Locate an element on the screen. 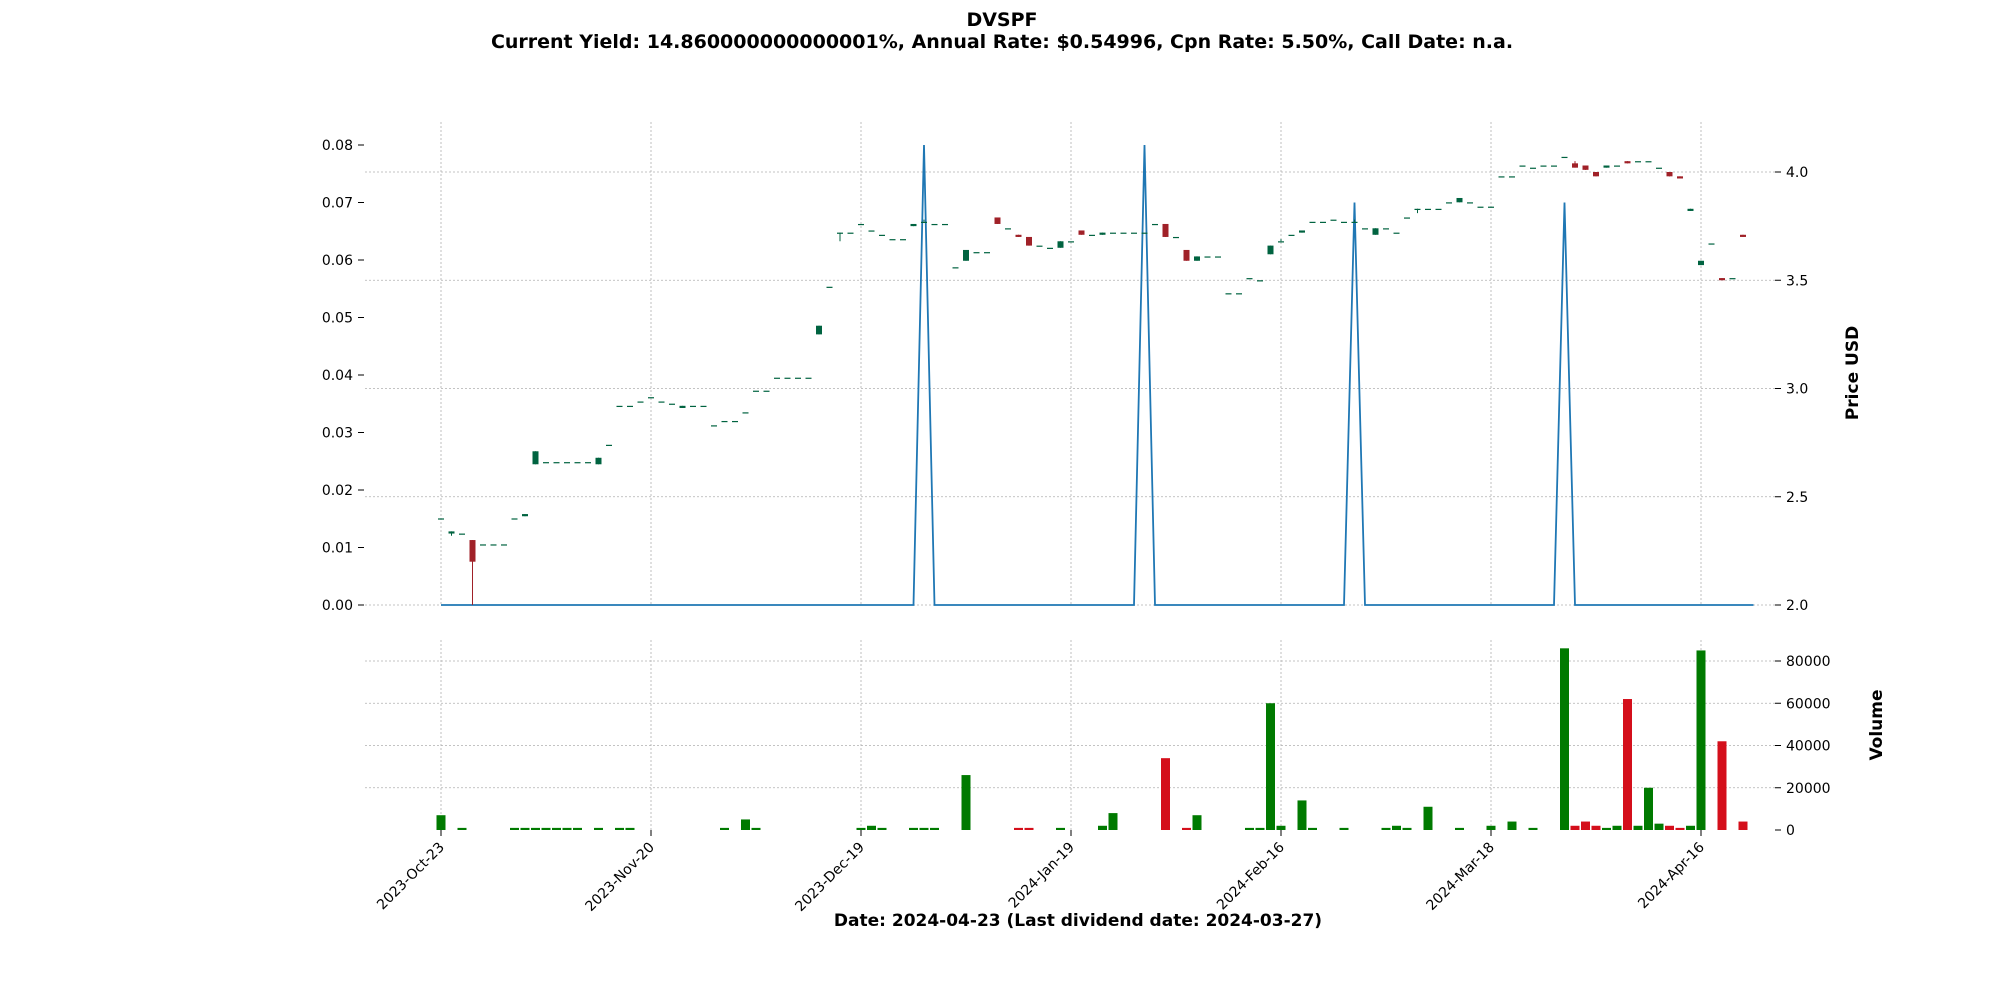 The image size is (2000, 1000). dividend-tick-label: 0.07 is located at coordinates (337, 204).